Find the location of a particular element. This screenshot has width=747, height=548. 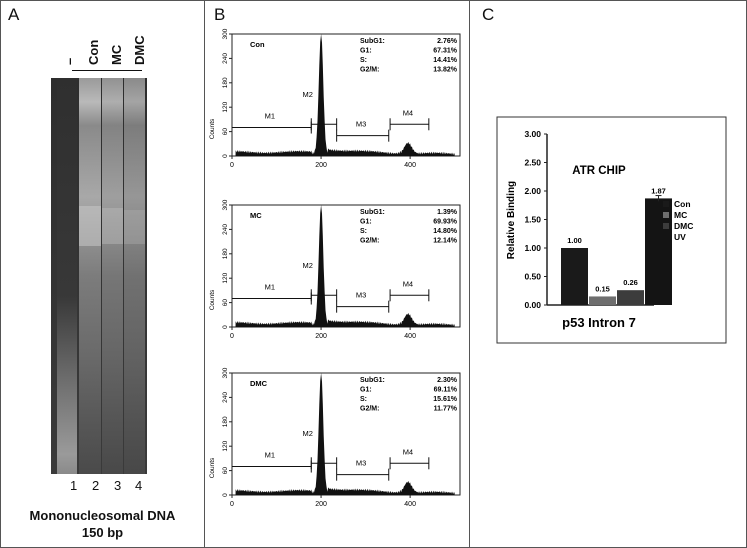

y-tick-label: 0.50 is located at coordinates (532, 277).